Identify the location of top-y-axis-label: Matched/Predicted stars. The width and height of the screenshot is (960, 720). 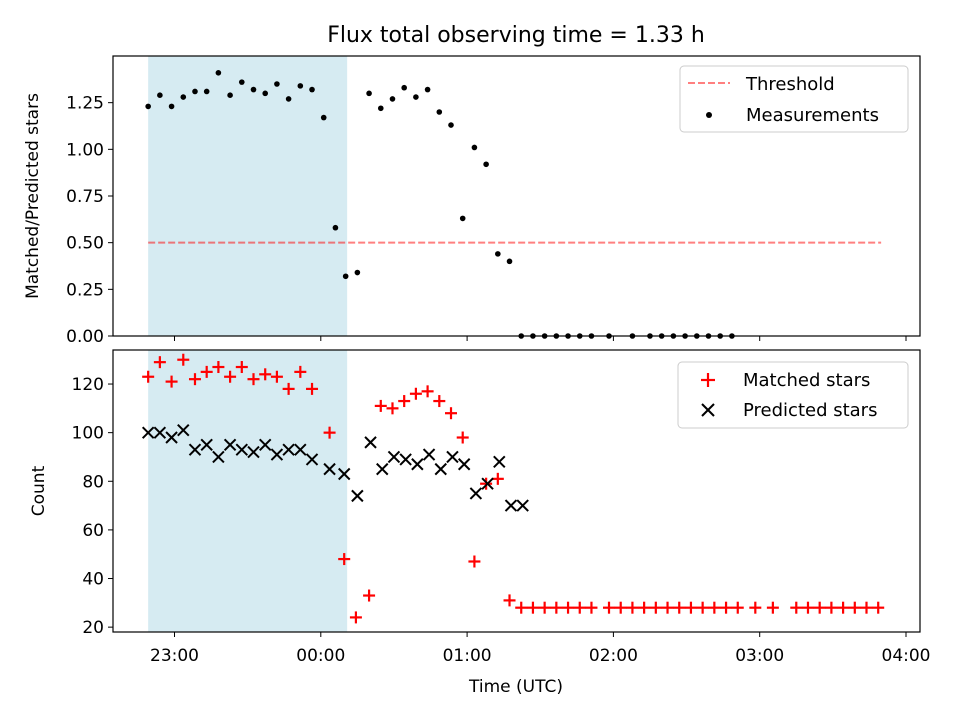
(33, 196).